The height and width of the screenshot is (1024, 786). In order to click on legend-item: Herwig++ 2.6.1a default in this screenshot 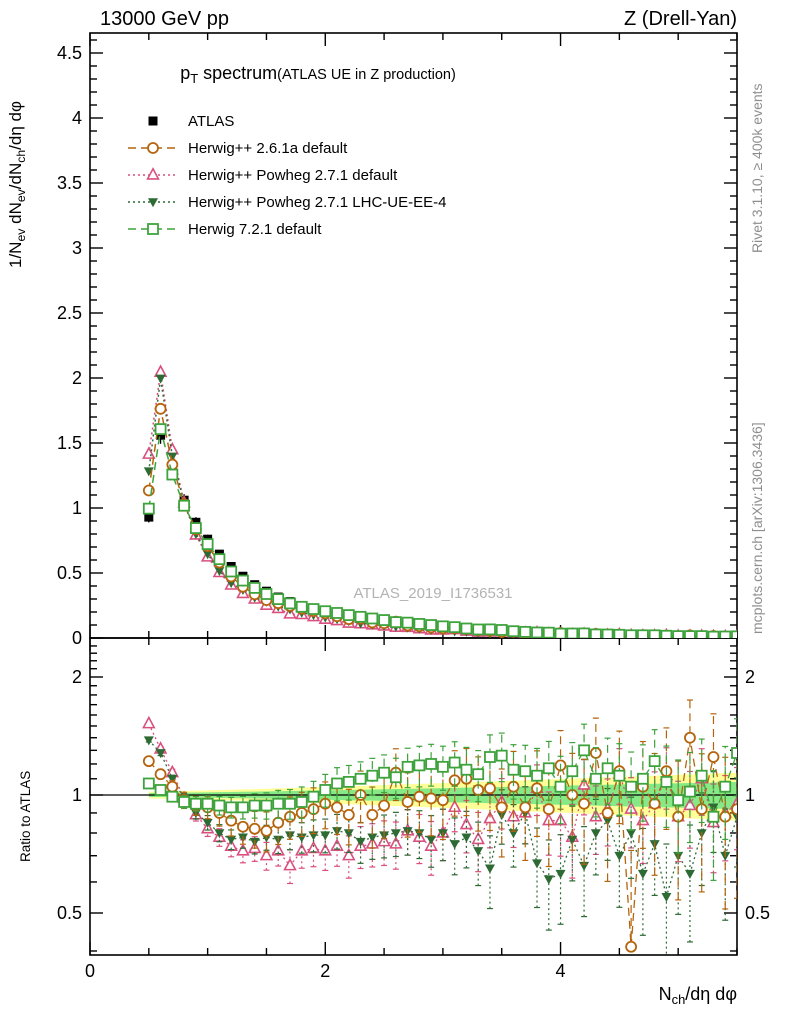, I will do `click(238, 148)`.